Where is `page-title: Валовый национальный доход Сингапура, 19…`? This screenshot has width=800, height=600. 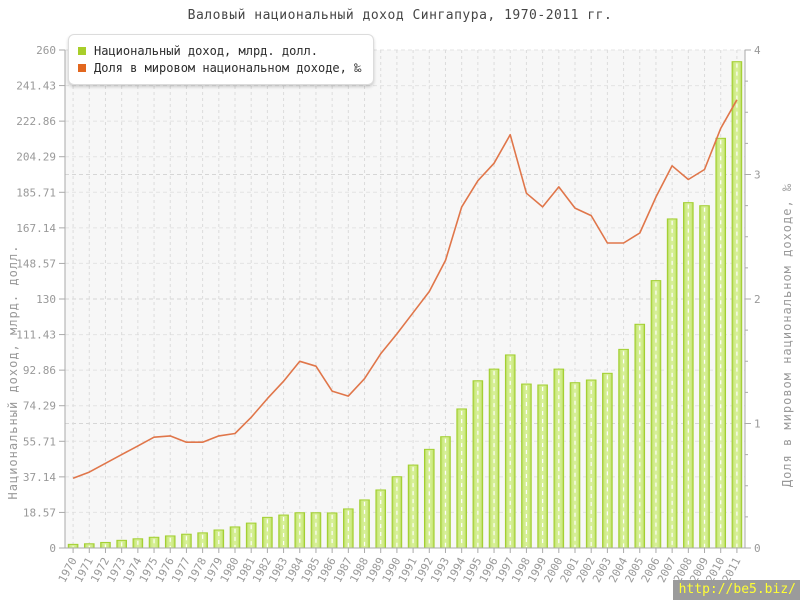
page-title: Валовый национальный доход Сингапура, 19… is located at coordinates (400, 15).